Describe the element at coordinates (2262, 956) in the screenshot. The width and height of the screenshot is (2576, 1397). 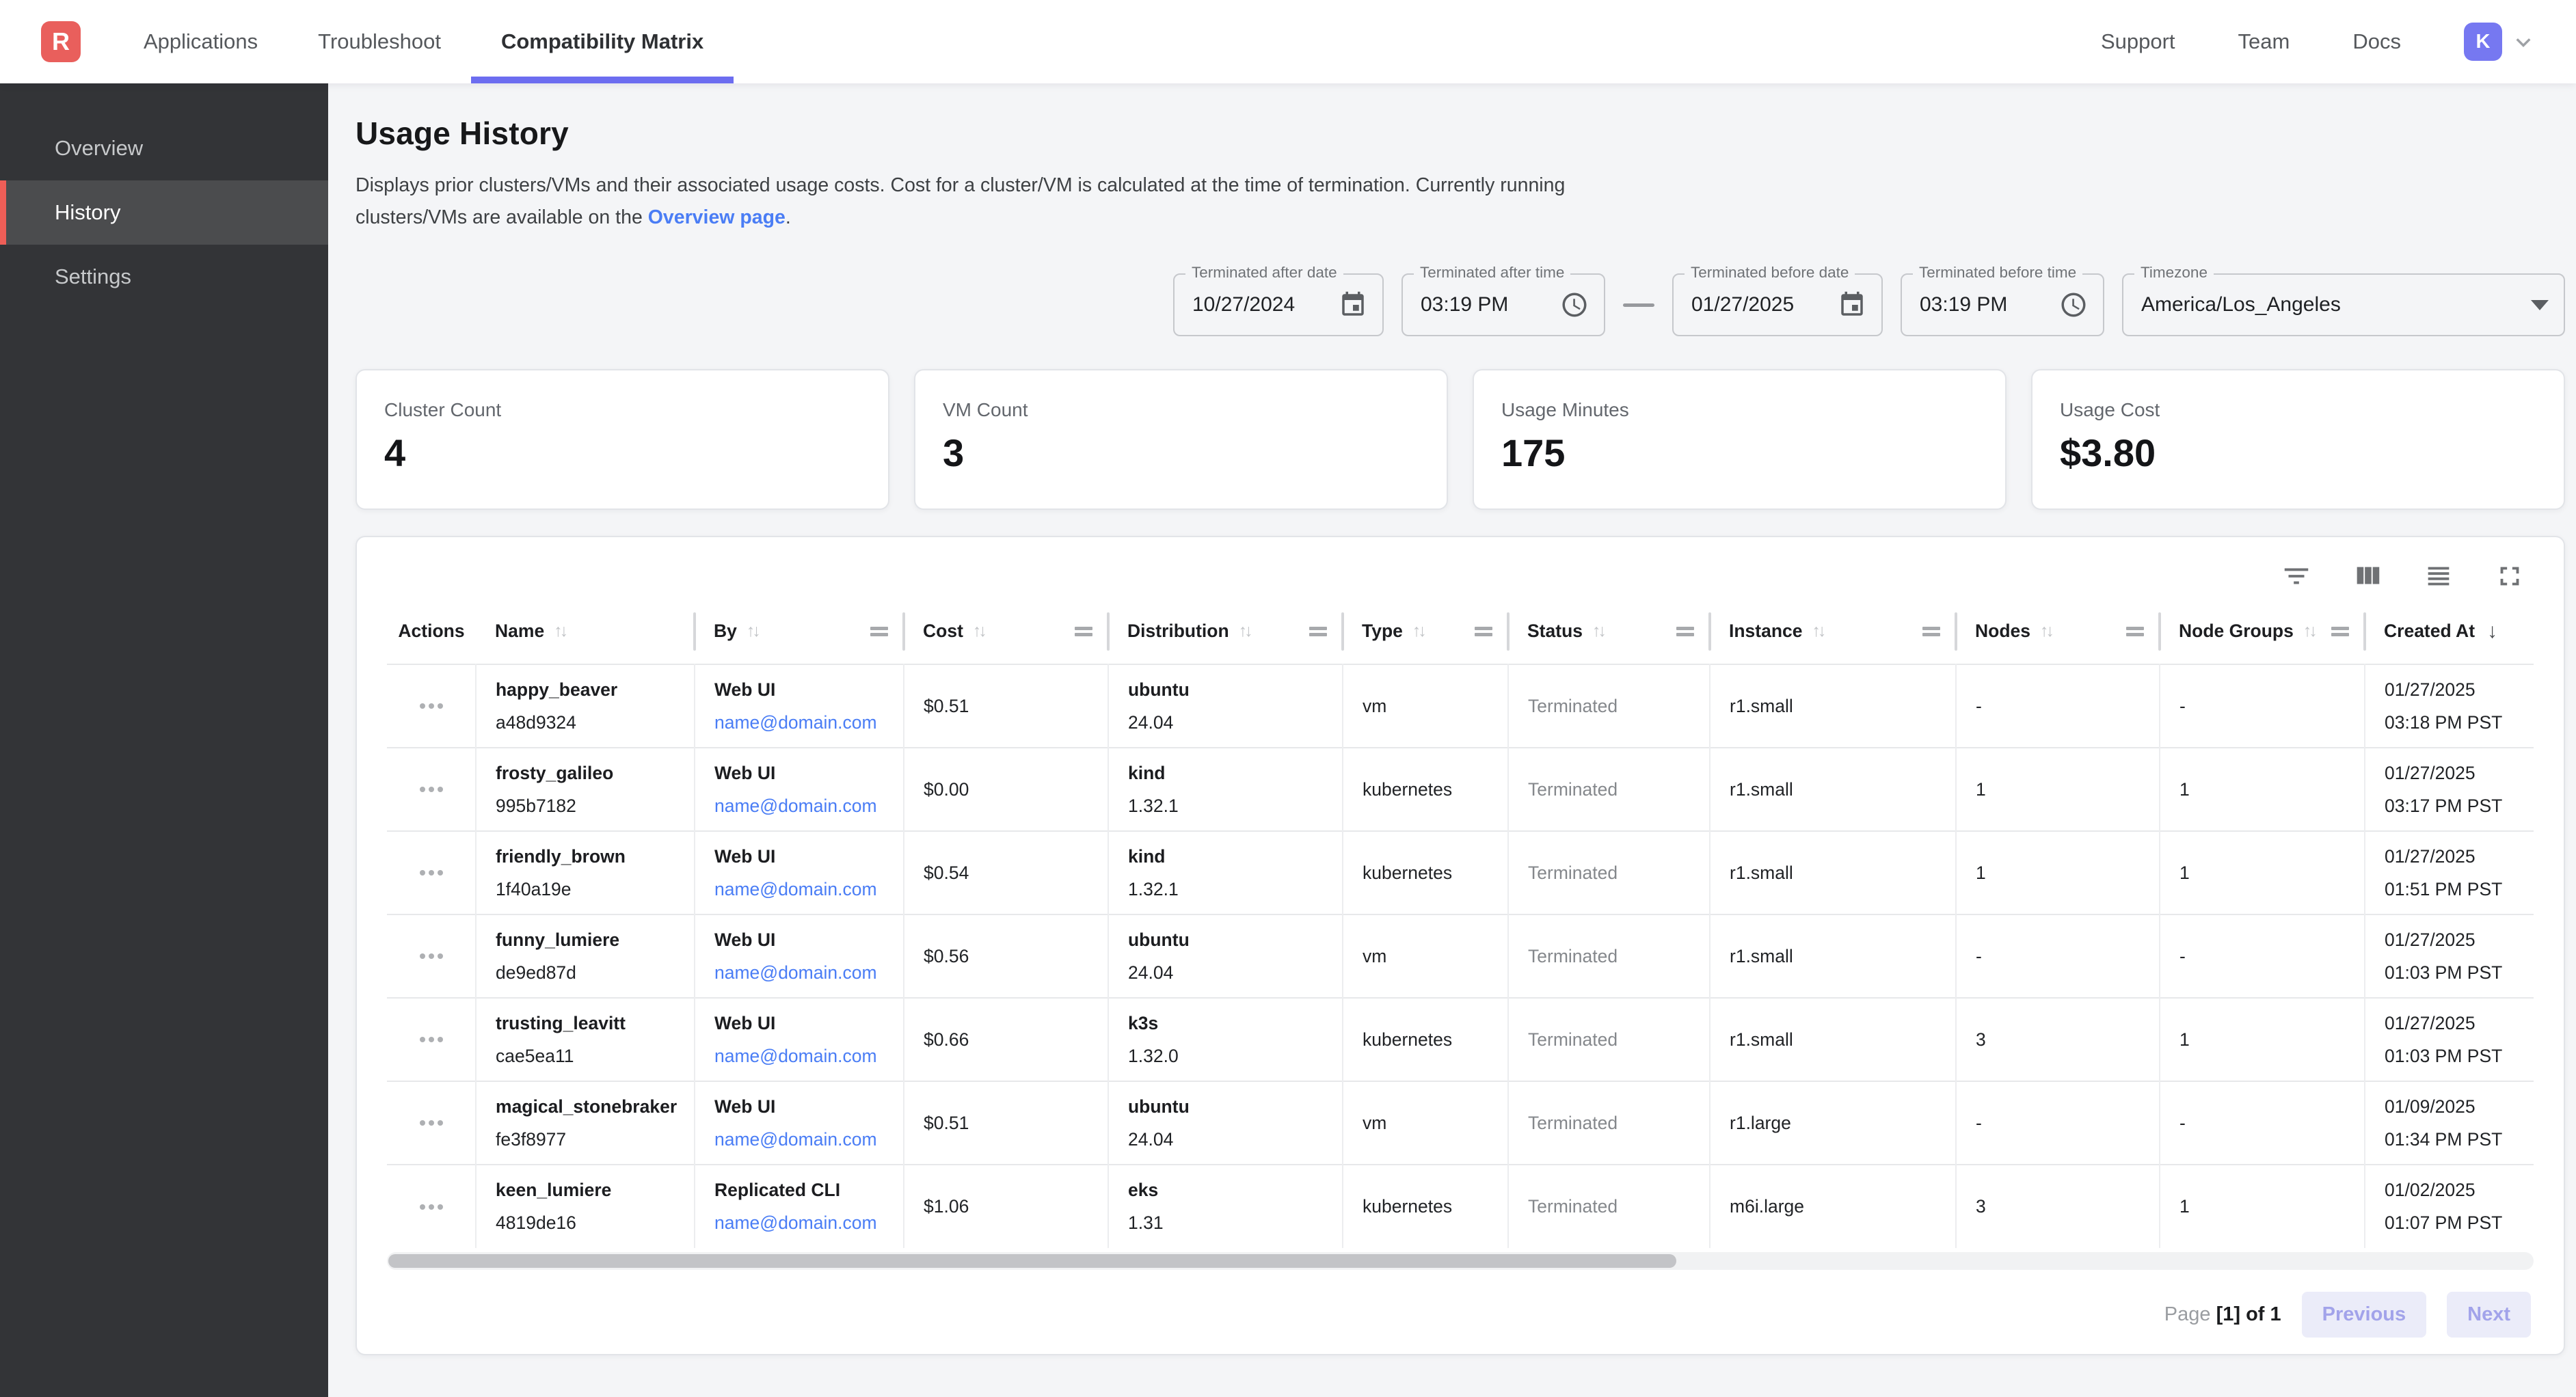
I see `cell-node-groups: -` at that location.